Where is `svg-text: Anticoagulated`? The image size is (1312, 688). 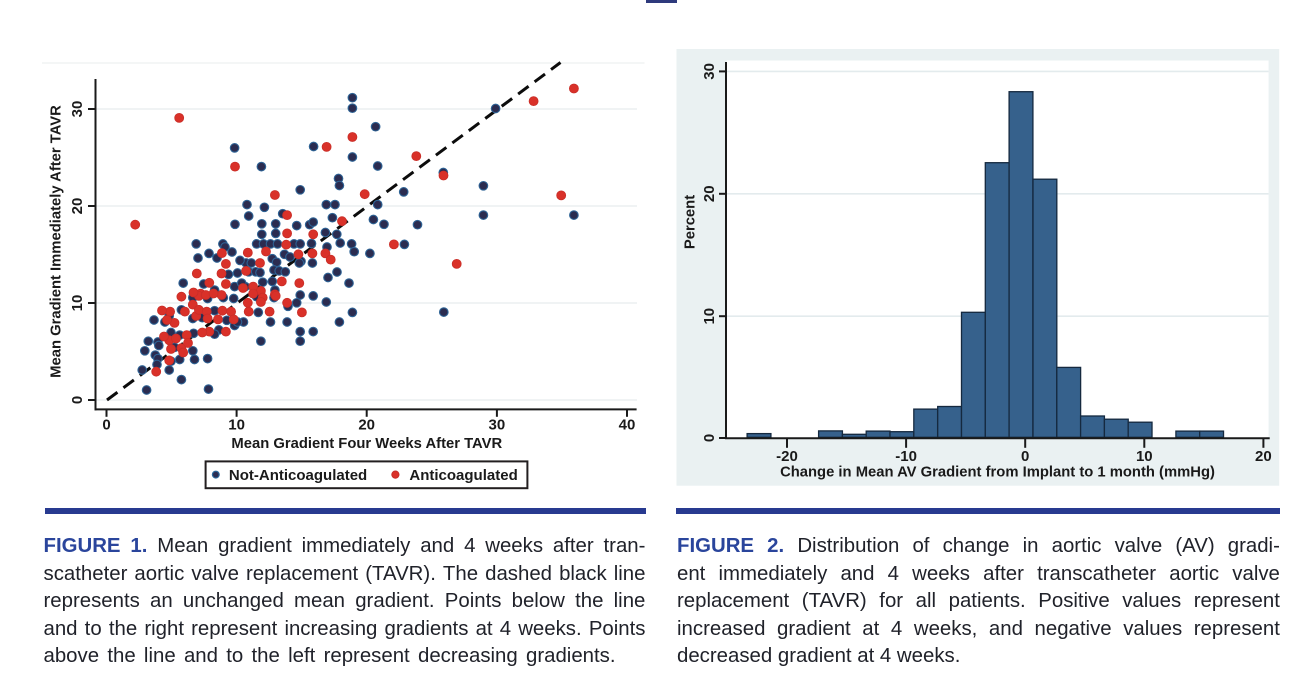
svg-text: Anticoagulated is located at coordinates (463, 475).